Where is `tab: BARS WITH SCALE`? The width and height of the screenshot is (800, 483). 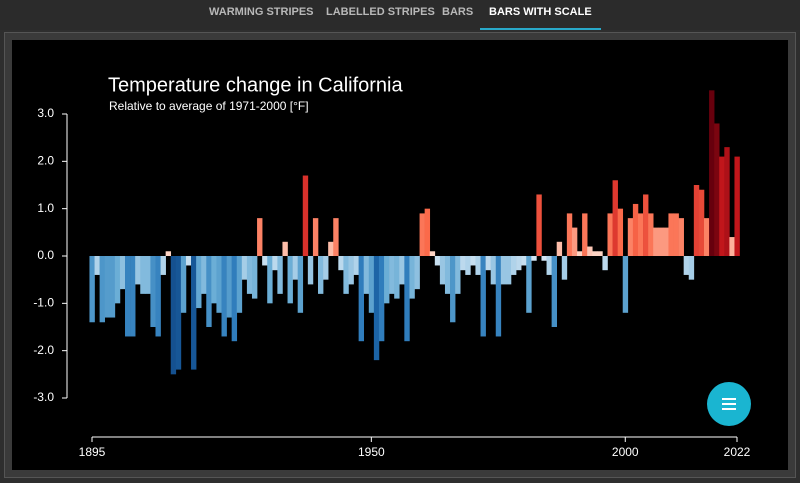 tab: BARS WITH SCALE is located at coordinates (540, 15).